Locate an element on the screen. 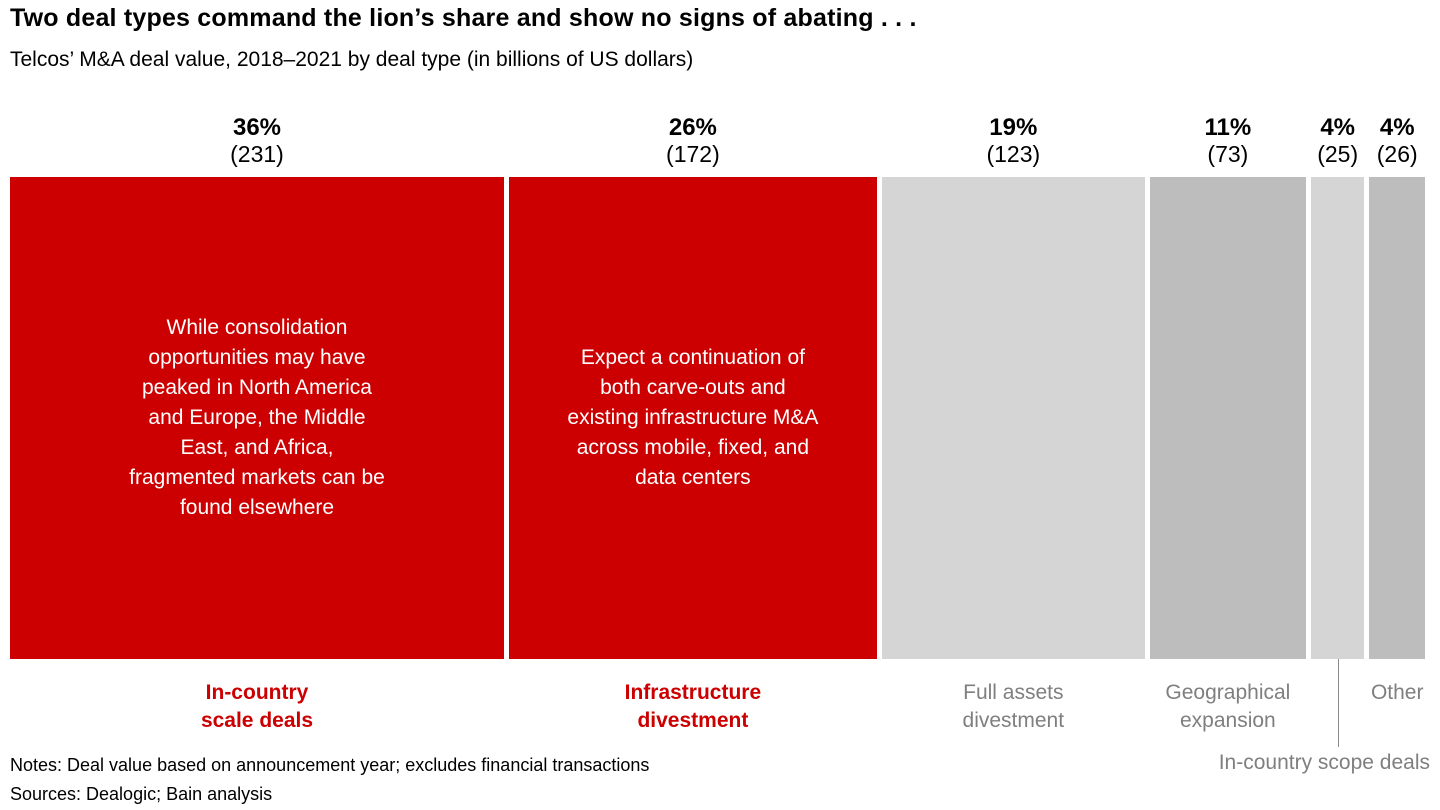 The image size is (1440, 810). segment-percent: 26% is located at coordinates (692, 127).